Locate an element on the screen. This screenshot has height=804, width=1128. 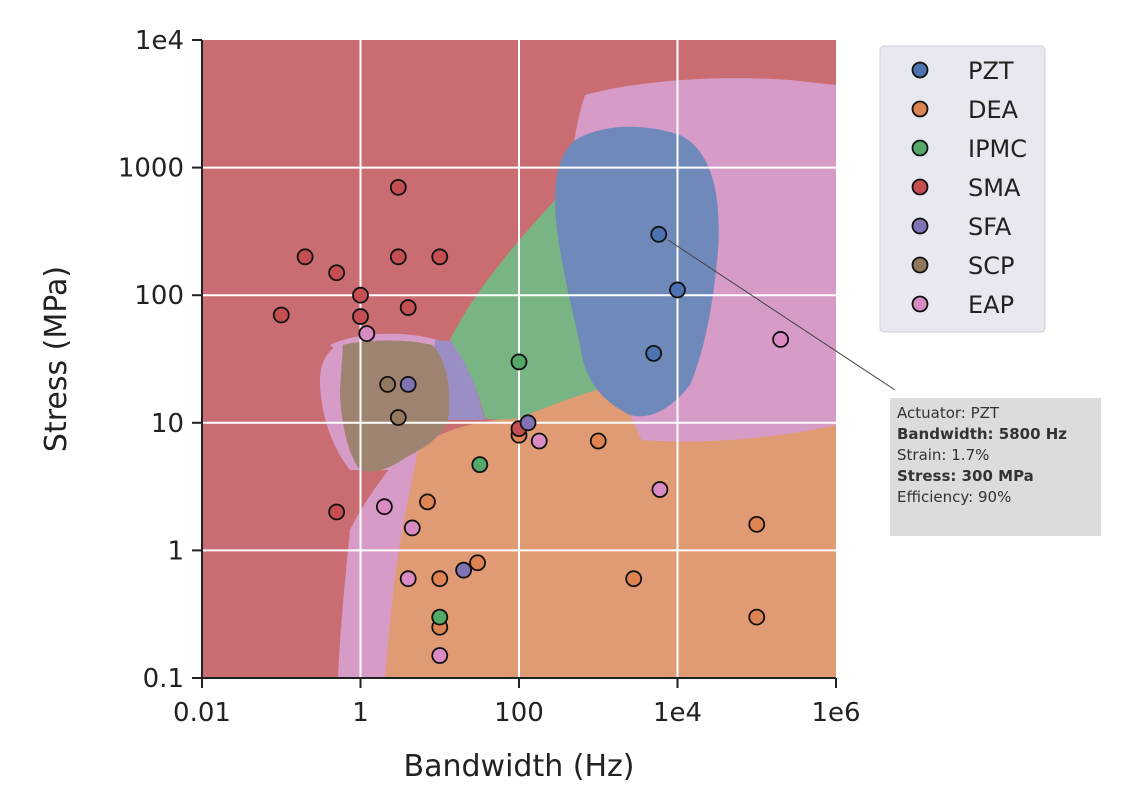
legend-label-sma: SMA is located at coordinates (994, 188).